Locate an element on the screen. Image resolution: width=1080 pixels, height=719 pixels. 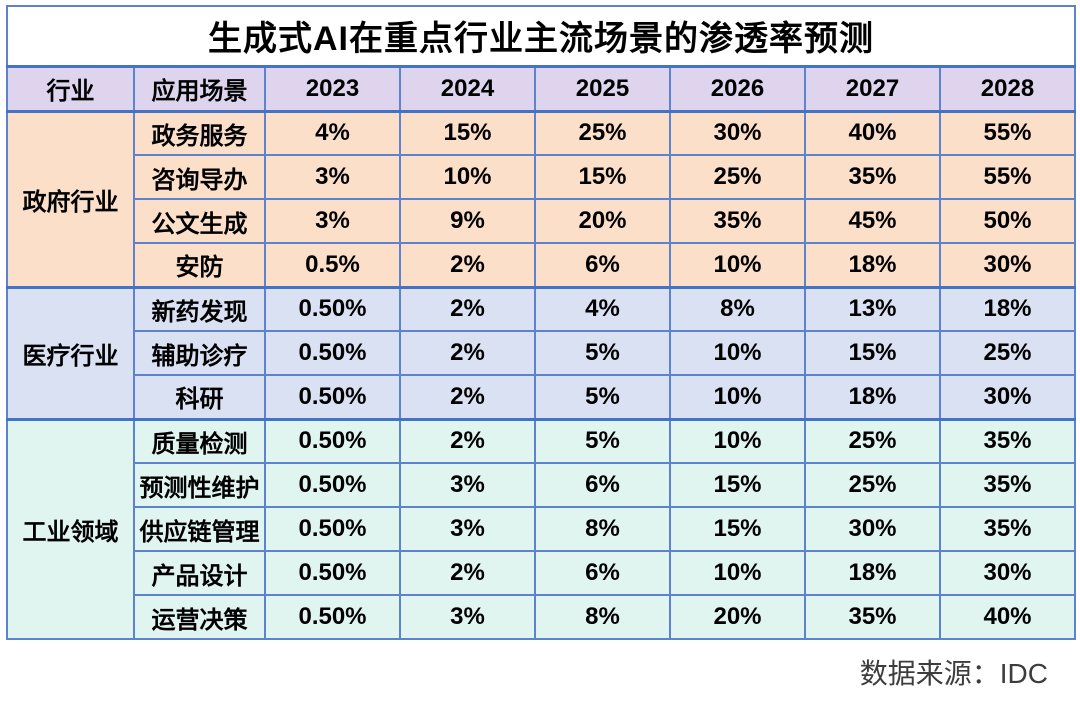
scenario-label: 辅助诊疗 is located at coordinates (199, 353).